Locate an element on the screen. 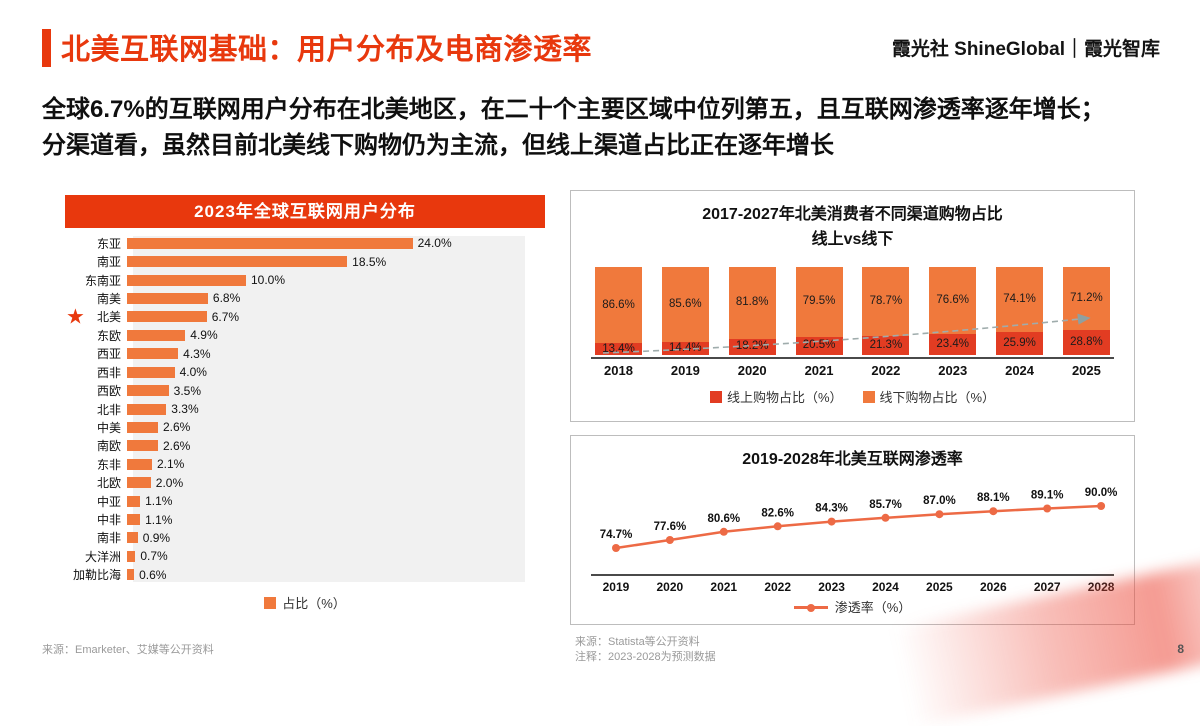  point-value-label: 74.7% is located at coordinates (616, 535).